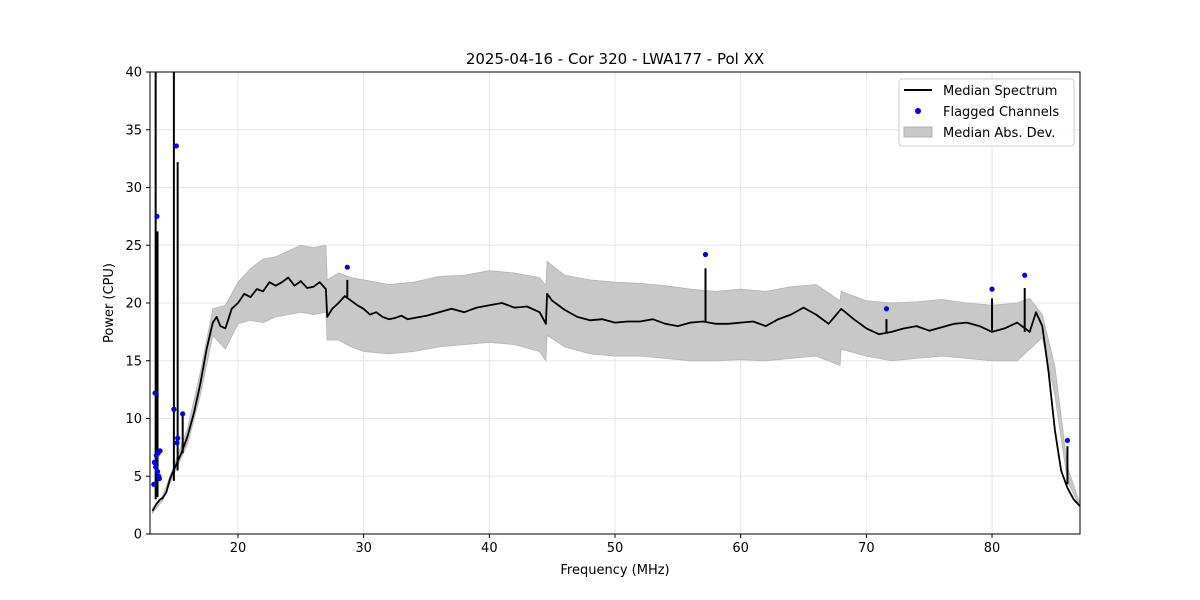  What do you see at coordinates (740, 548) in the screenshot?
I see `x-tick-label: 60` at bounding box center [740, 548].